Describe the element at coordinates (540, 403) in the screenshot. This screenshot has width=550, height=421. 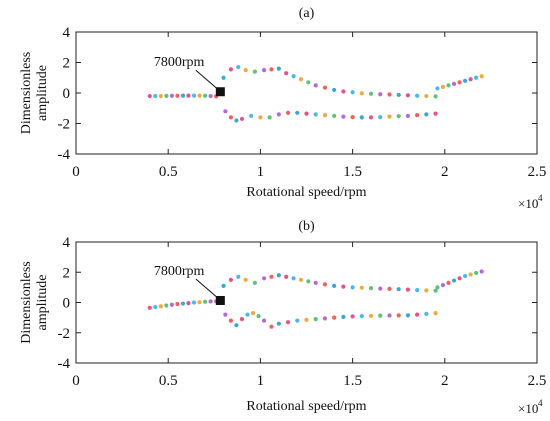
I see `x-exponent-power: 4` at that location.